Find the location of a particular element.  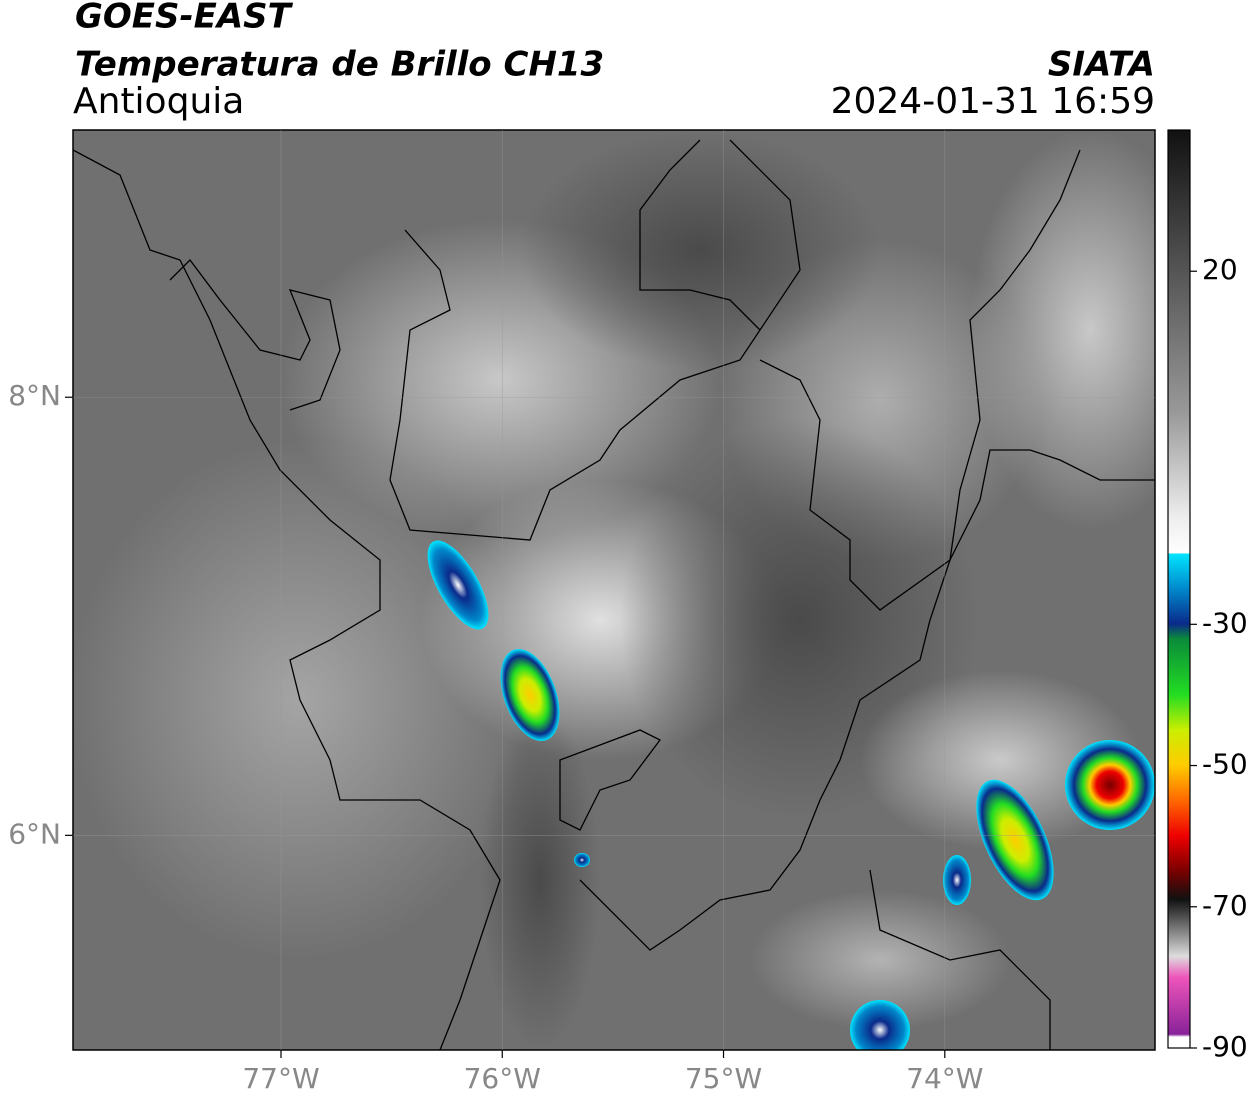

datetime: 2024-01-31 16:59 is located at coordinates (993, 101).